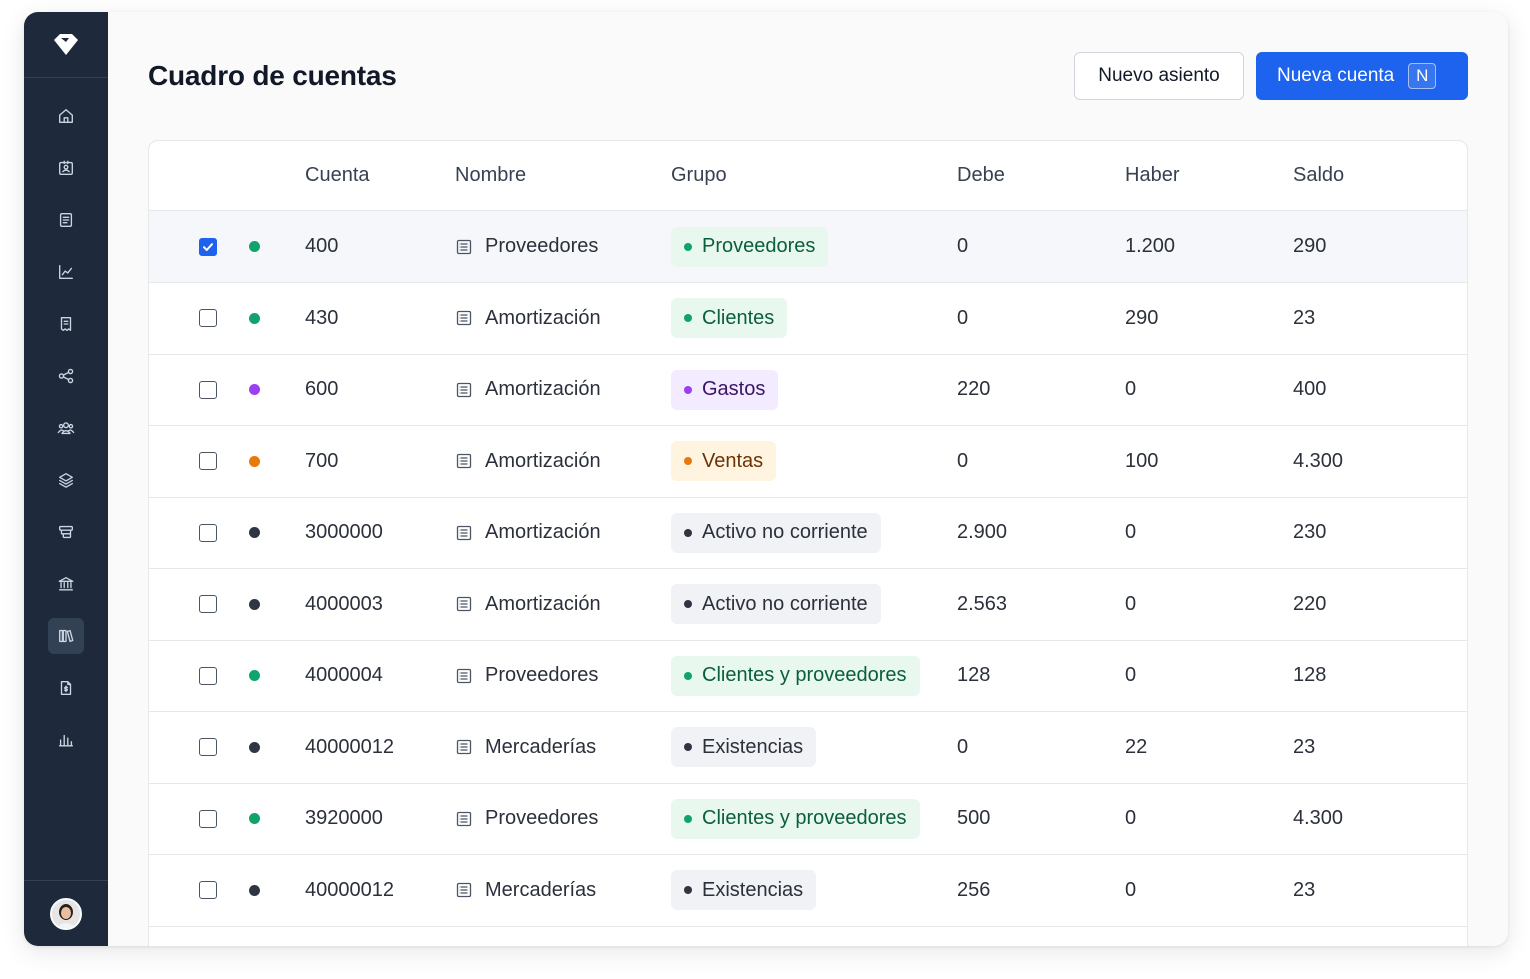 This screenshot has height=979, width=1530. I want to click on column-header-saldo: Saldo, so click(1319, 175).